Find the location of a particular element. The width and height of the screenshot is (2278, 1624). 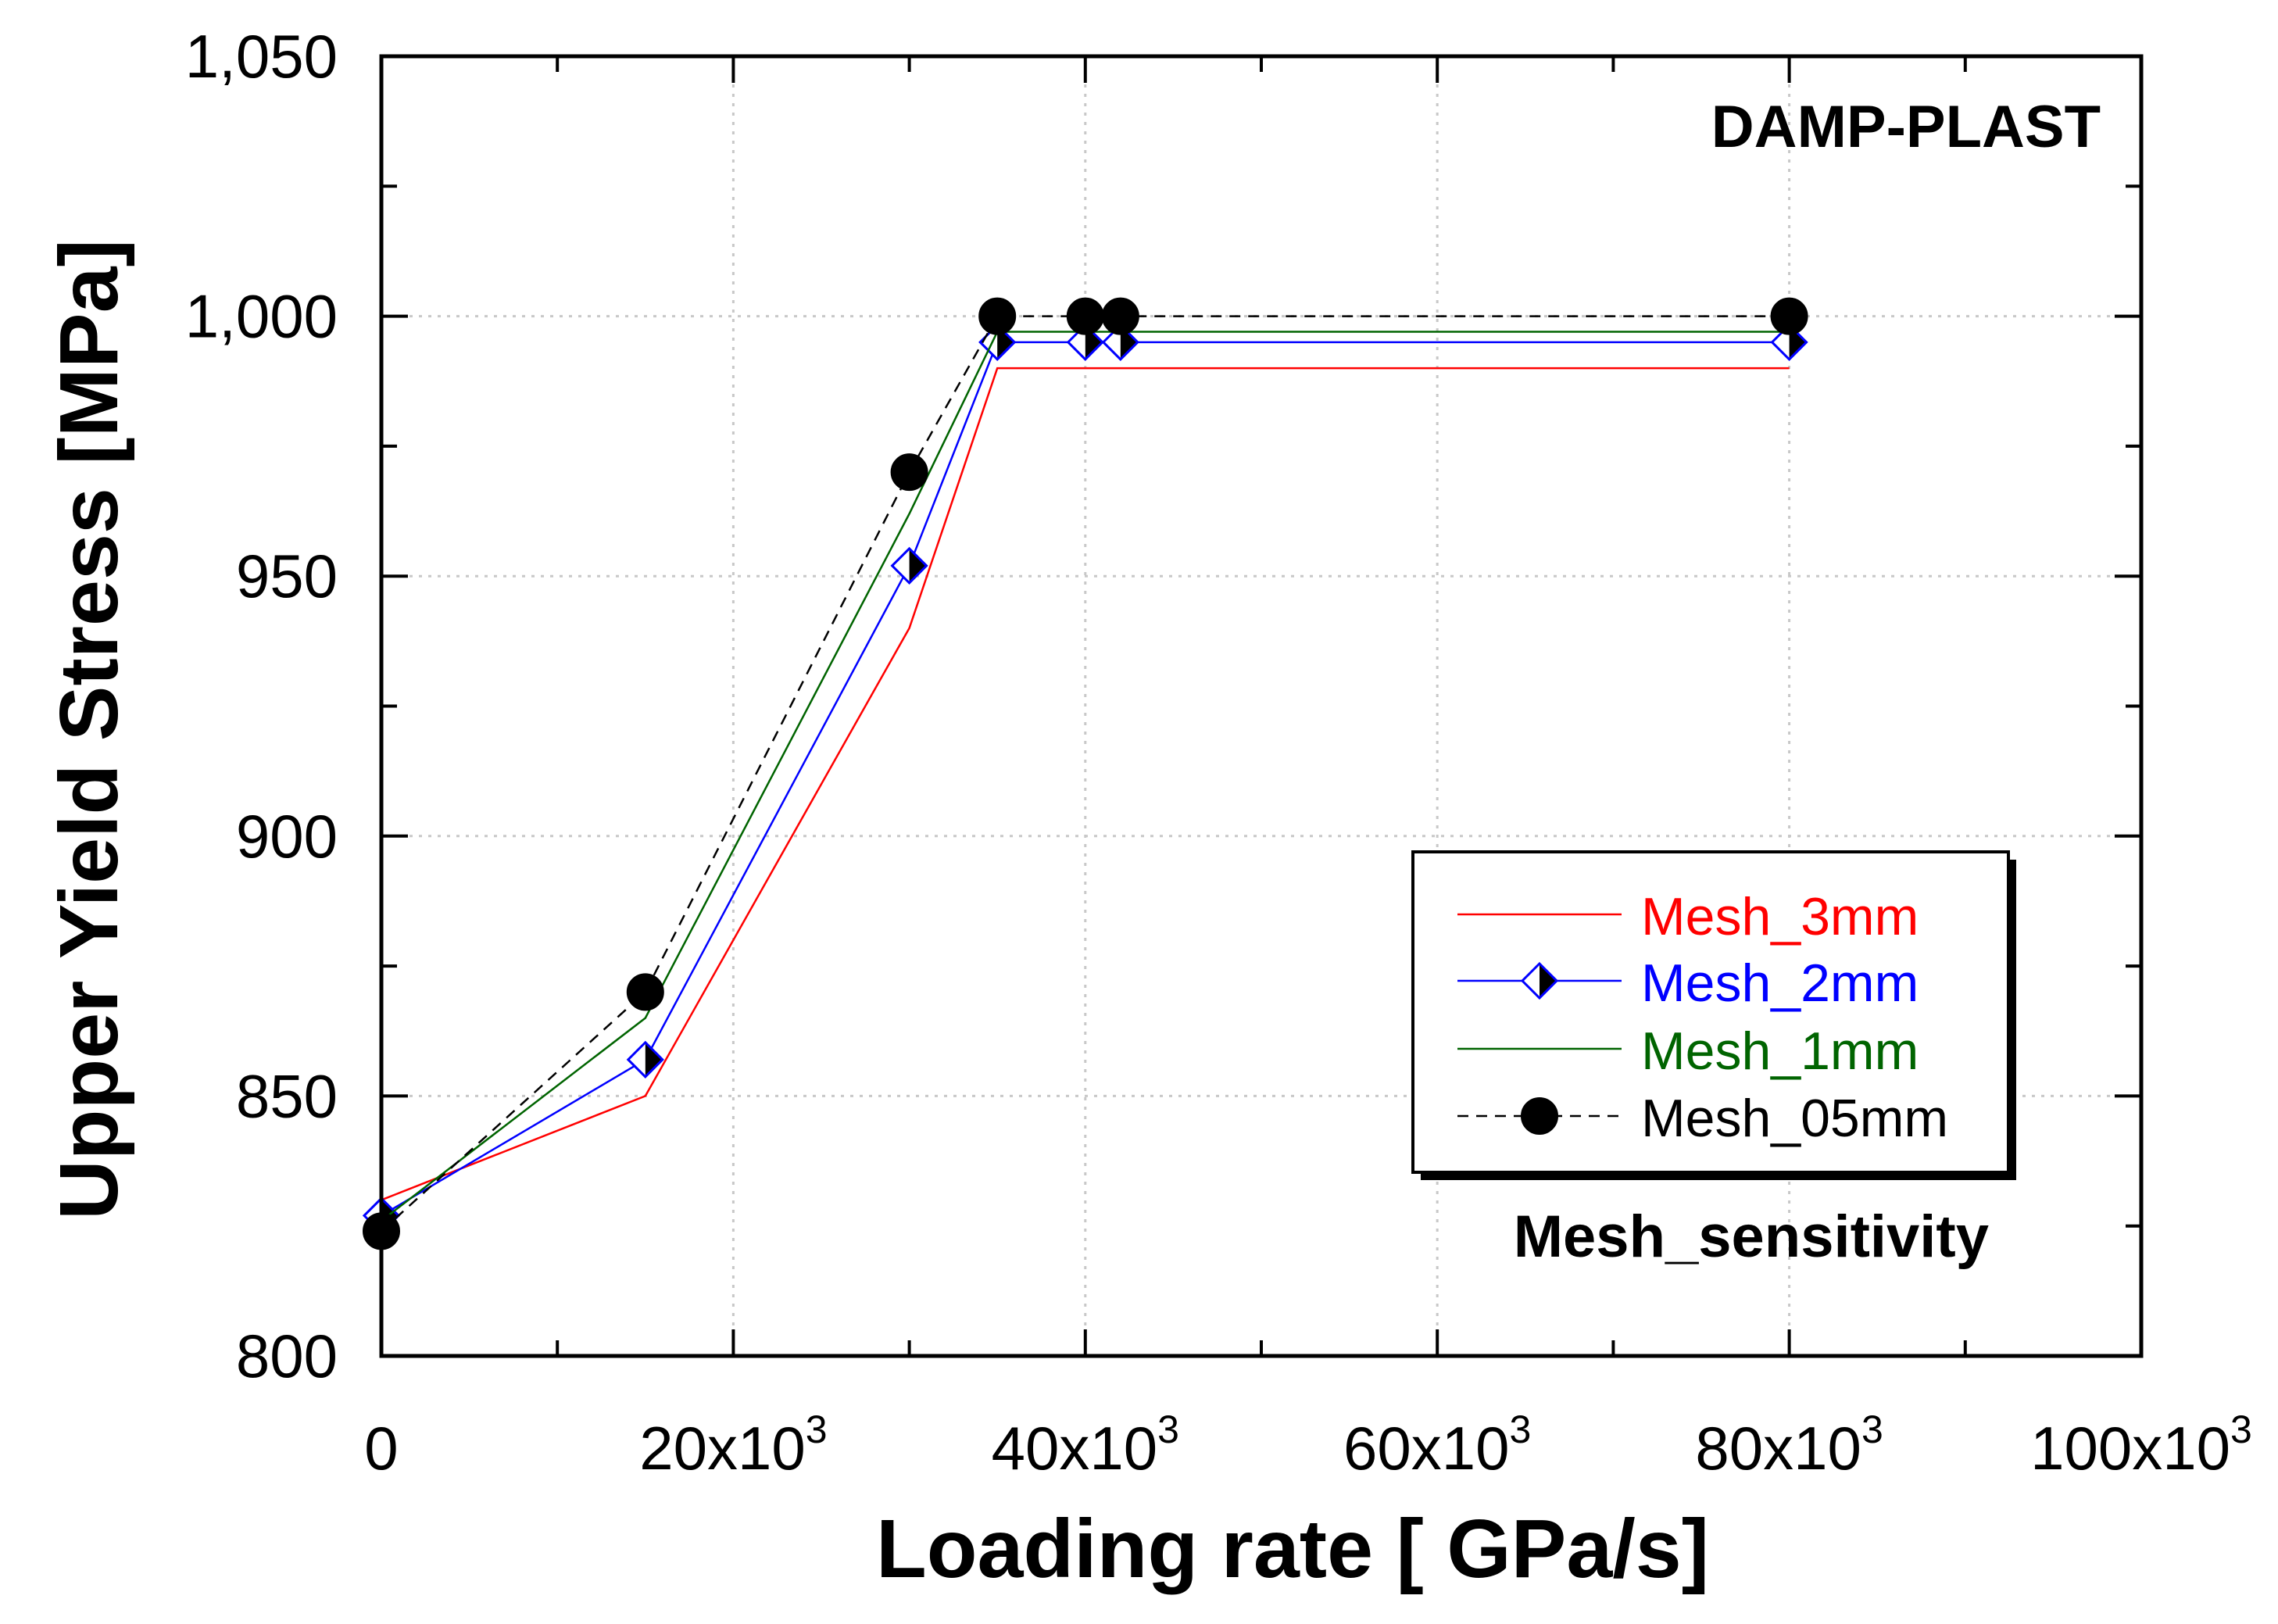

model-annotation: DAMP-PLAST is located at coordinates (1906, 127).